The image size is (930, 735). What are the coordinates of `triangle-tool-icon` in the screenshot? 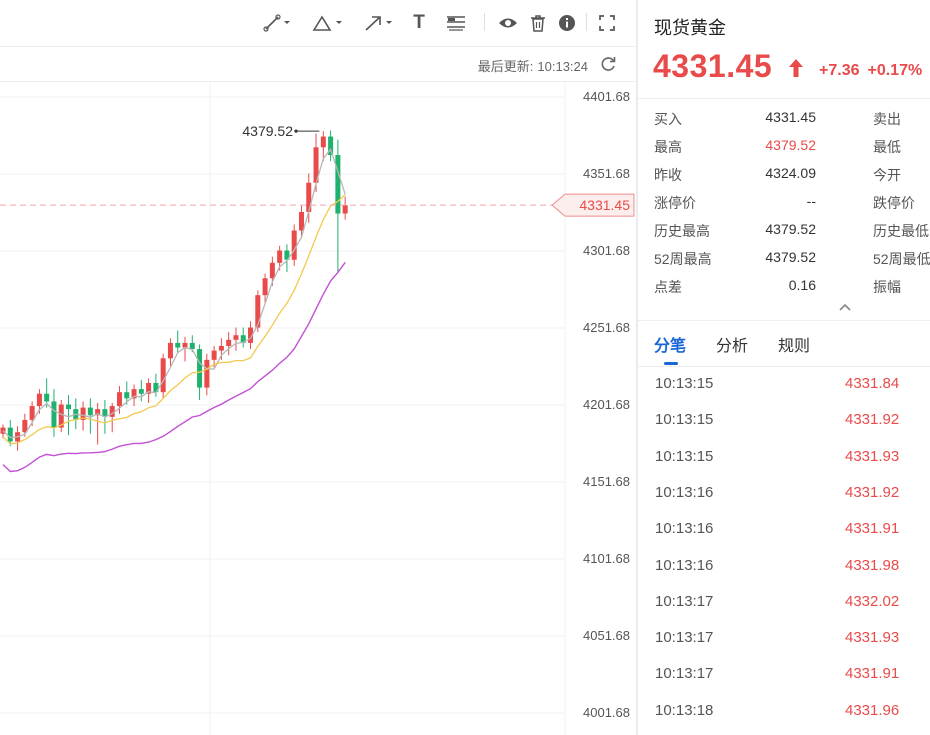 It's located at (328, 23).